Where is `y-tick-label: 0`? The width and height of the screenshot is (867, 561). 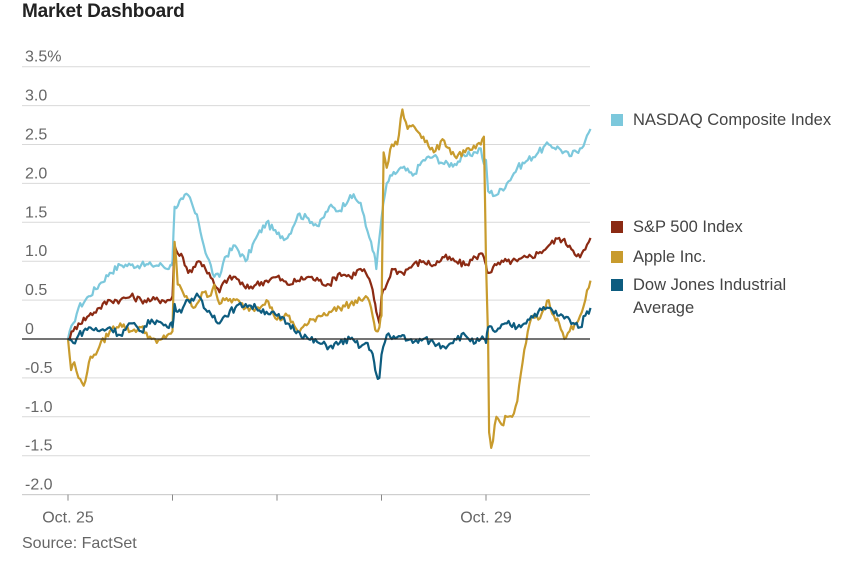 y-tick-label: 0 is located at coordinates (29, 329).